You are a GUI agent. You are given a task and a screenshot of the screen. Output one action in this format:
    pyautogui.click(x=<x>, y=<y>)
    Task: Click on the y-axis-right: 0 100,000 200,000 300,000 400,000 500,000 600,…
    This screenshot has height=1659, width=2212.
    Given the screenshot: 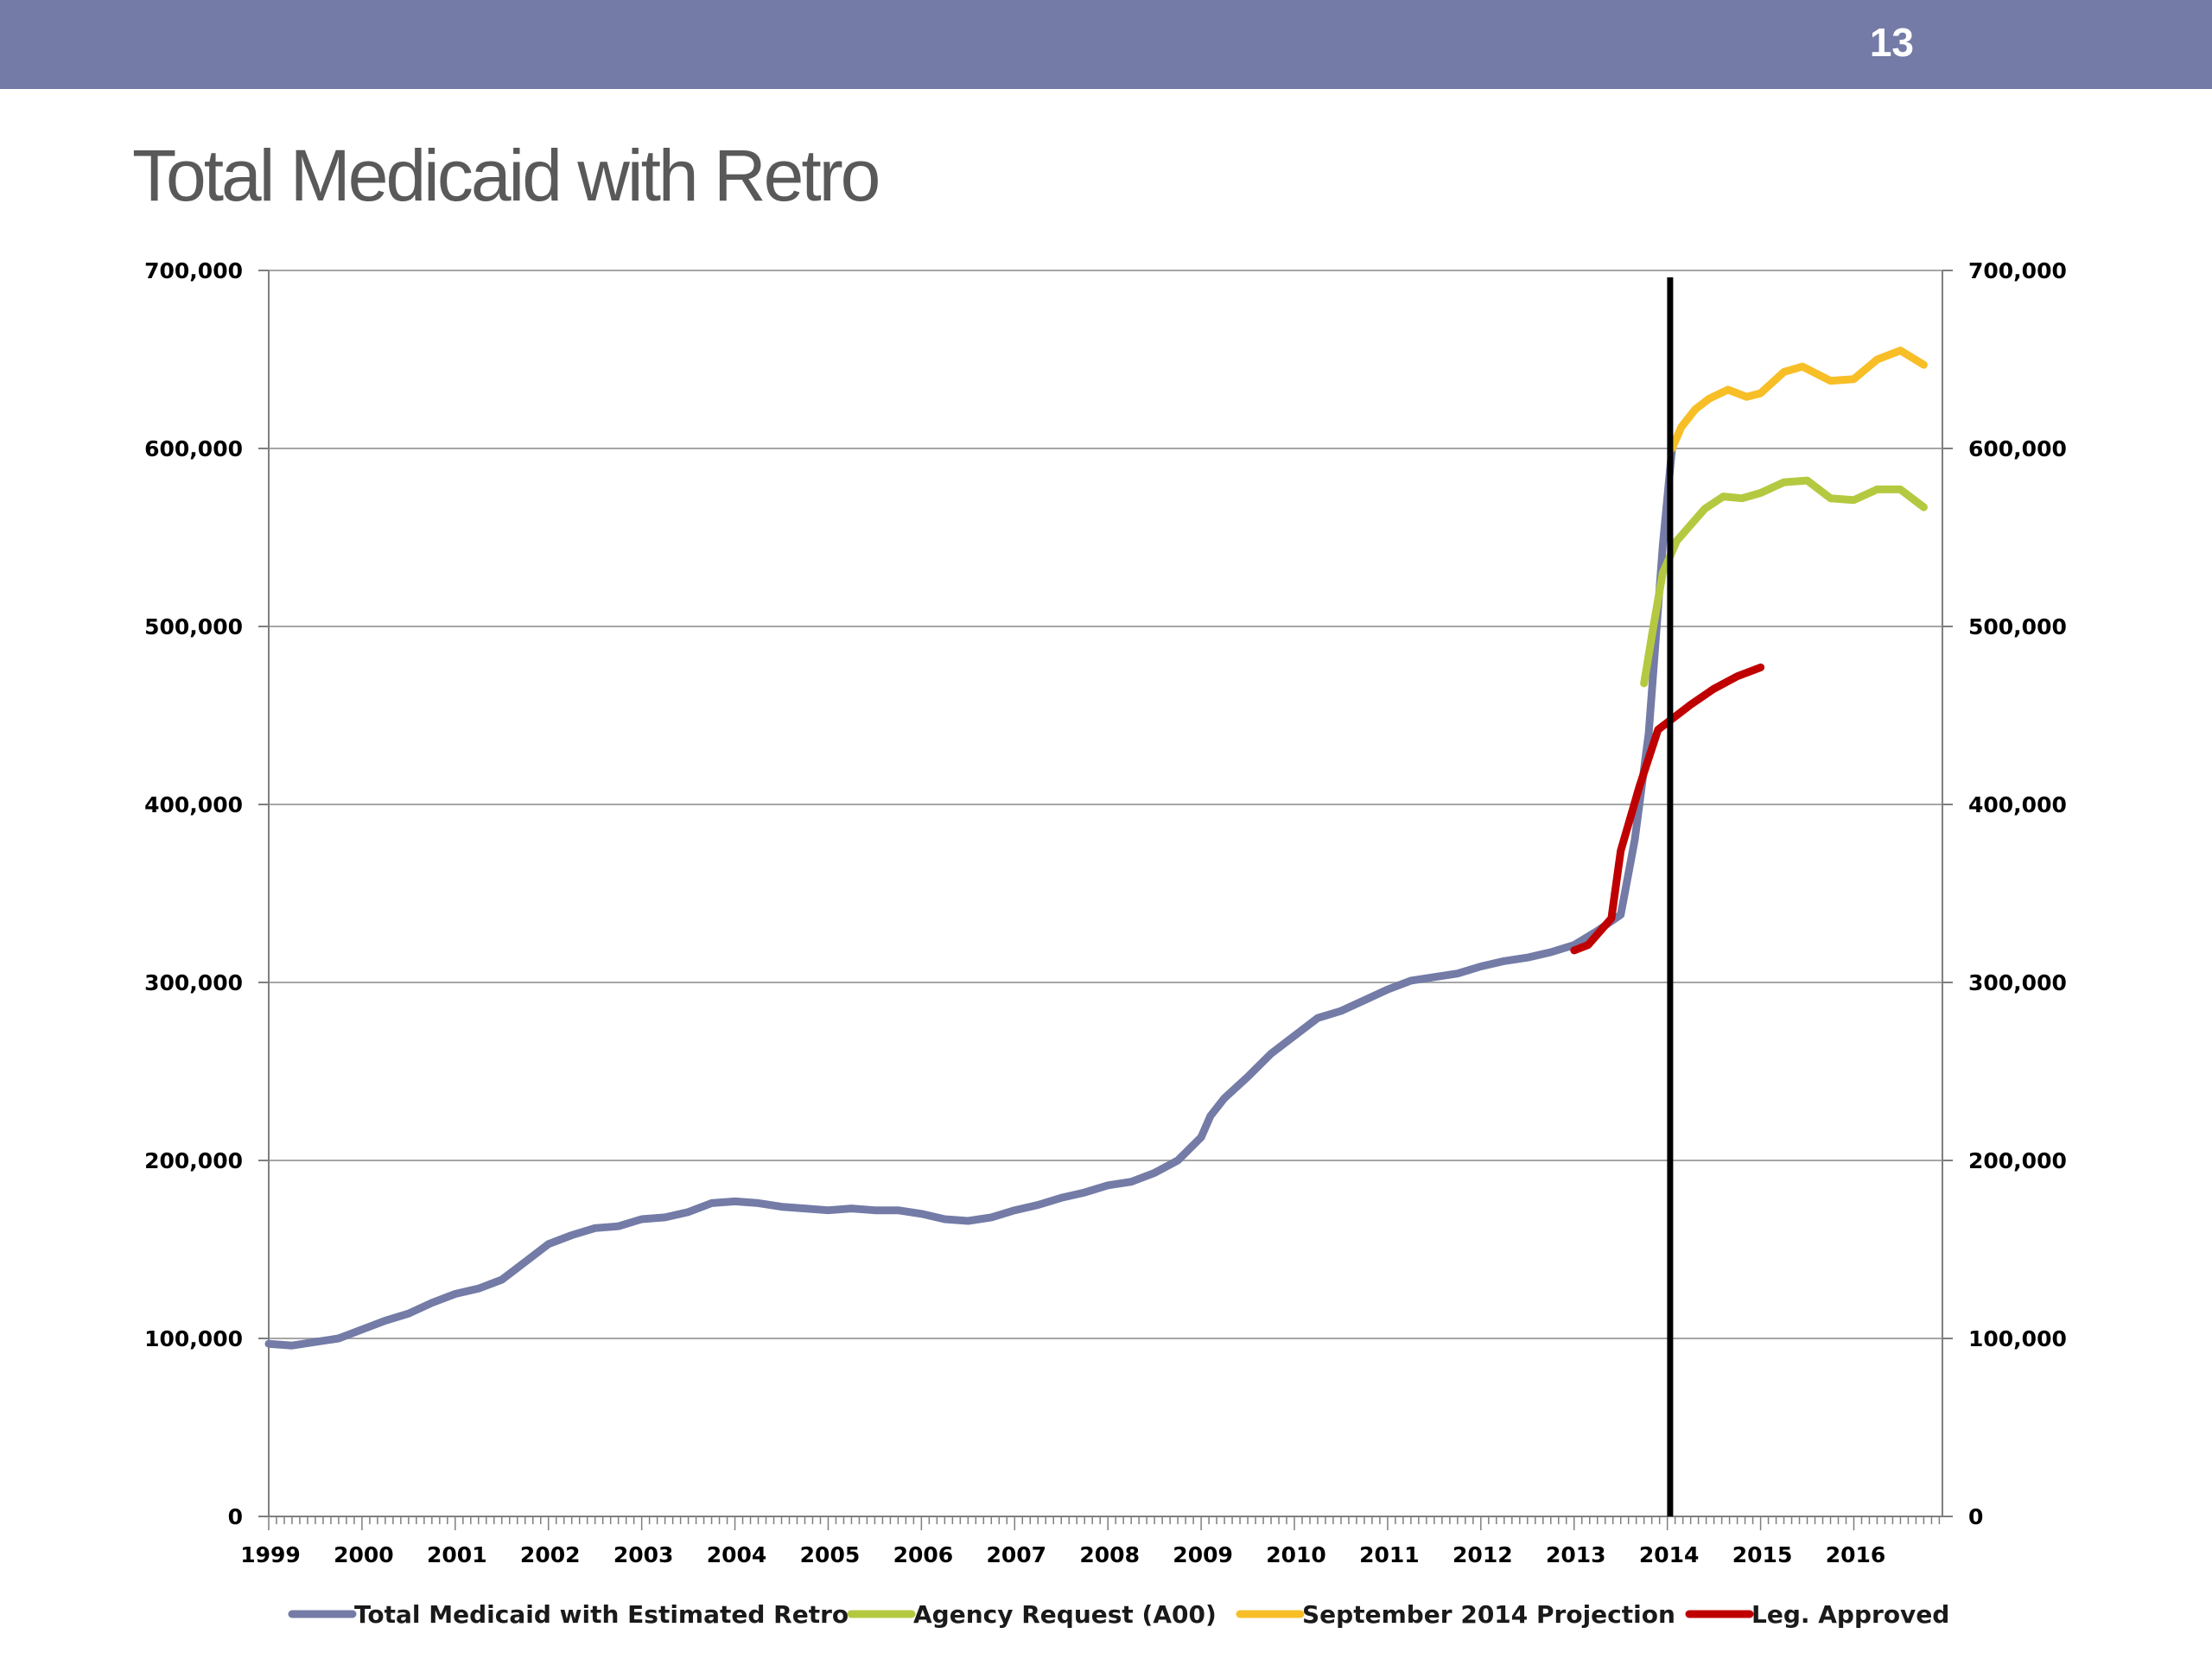 What is the action you would take?
    pyautogui.click(x=2005, y=893)
    